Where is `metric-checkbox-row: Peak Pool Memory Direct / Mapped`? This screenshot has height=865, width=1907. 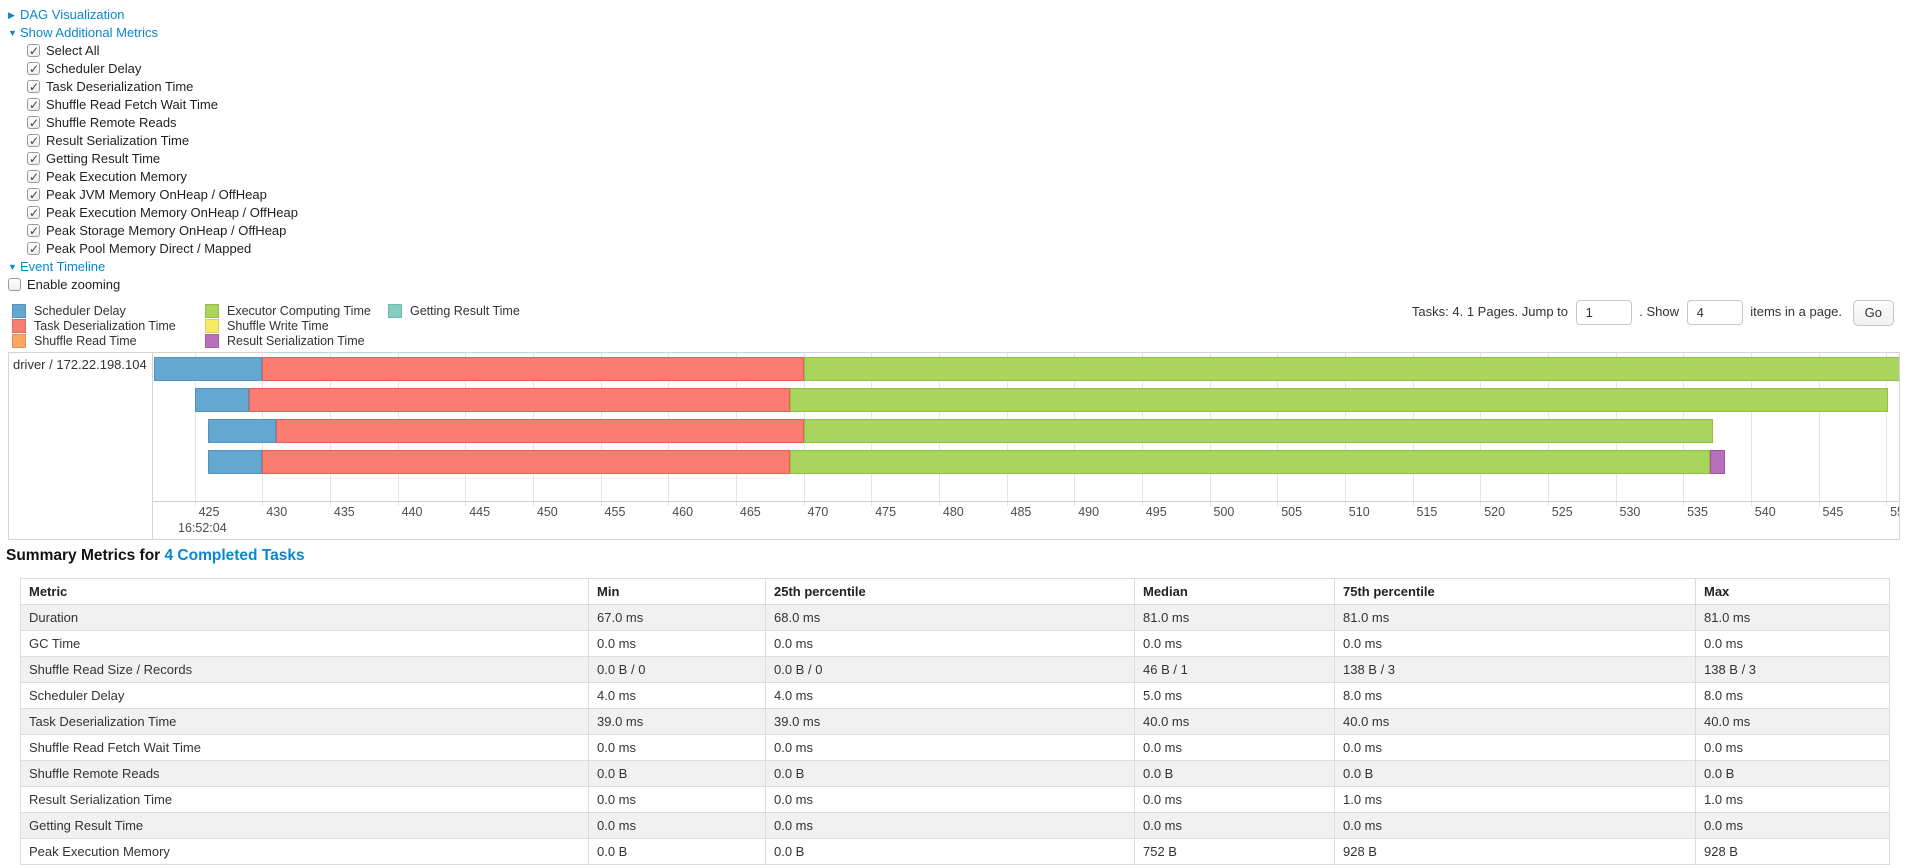
metric-checkbox-row: Peak Pool Memory Direct / Mapped is located at coordinates (967, 249).